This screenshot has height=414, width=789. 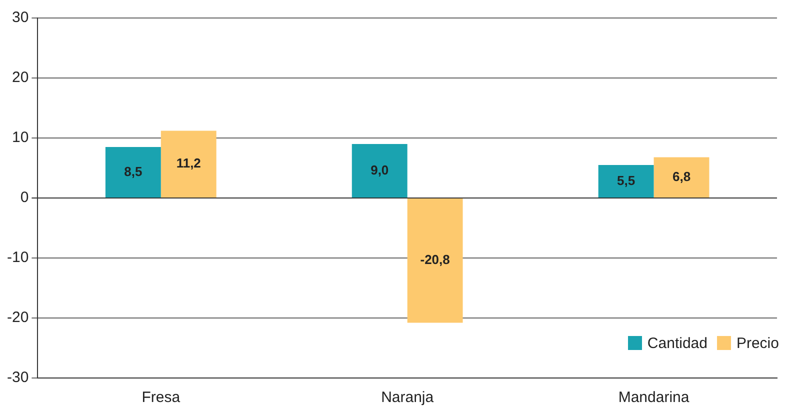 What do you see at coordinates (757, 343) in the screenshot?
I see `legend-label: Precio` at bounding box center [757, 343].